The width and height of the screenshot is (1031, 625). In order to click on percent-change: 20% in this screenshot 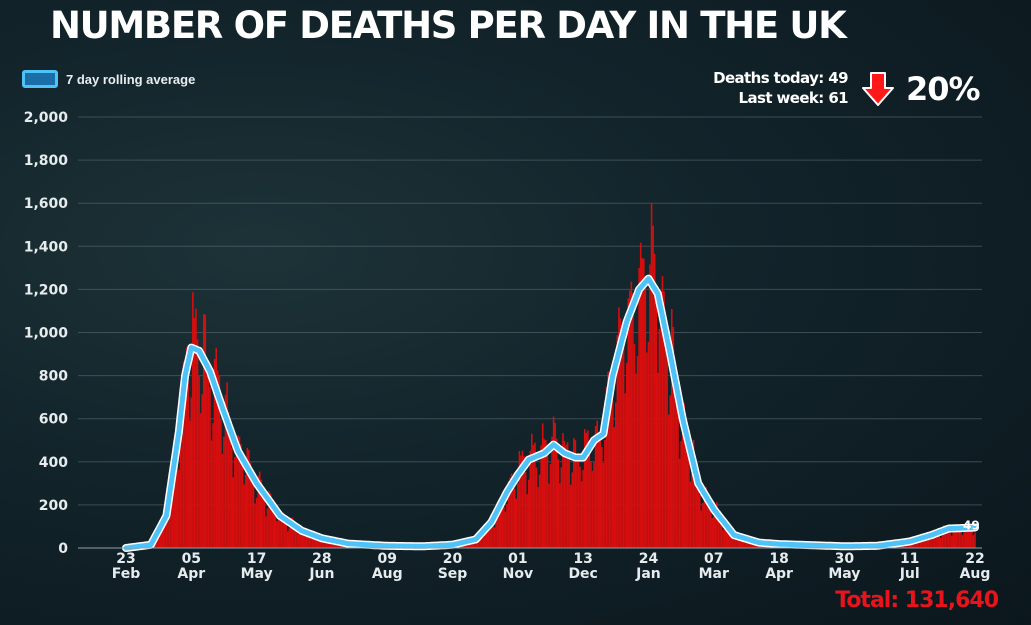, I will do `click(943, 89)`.